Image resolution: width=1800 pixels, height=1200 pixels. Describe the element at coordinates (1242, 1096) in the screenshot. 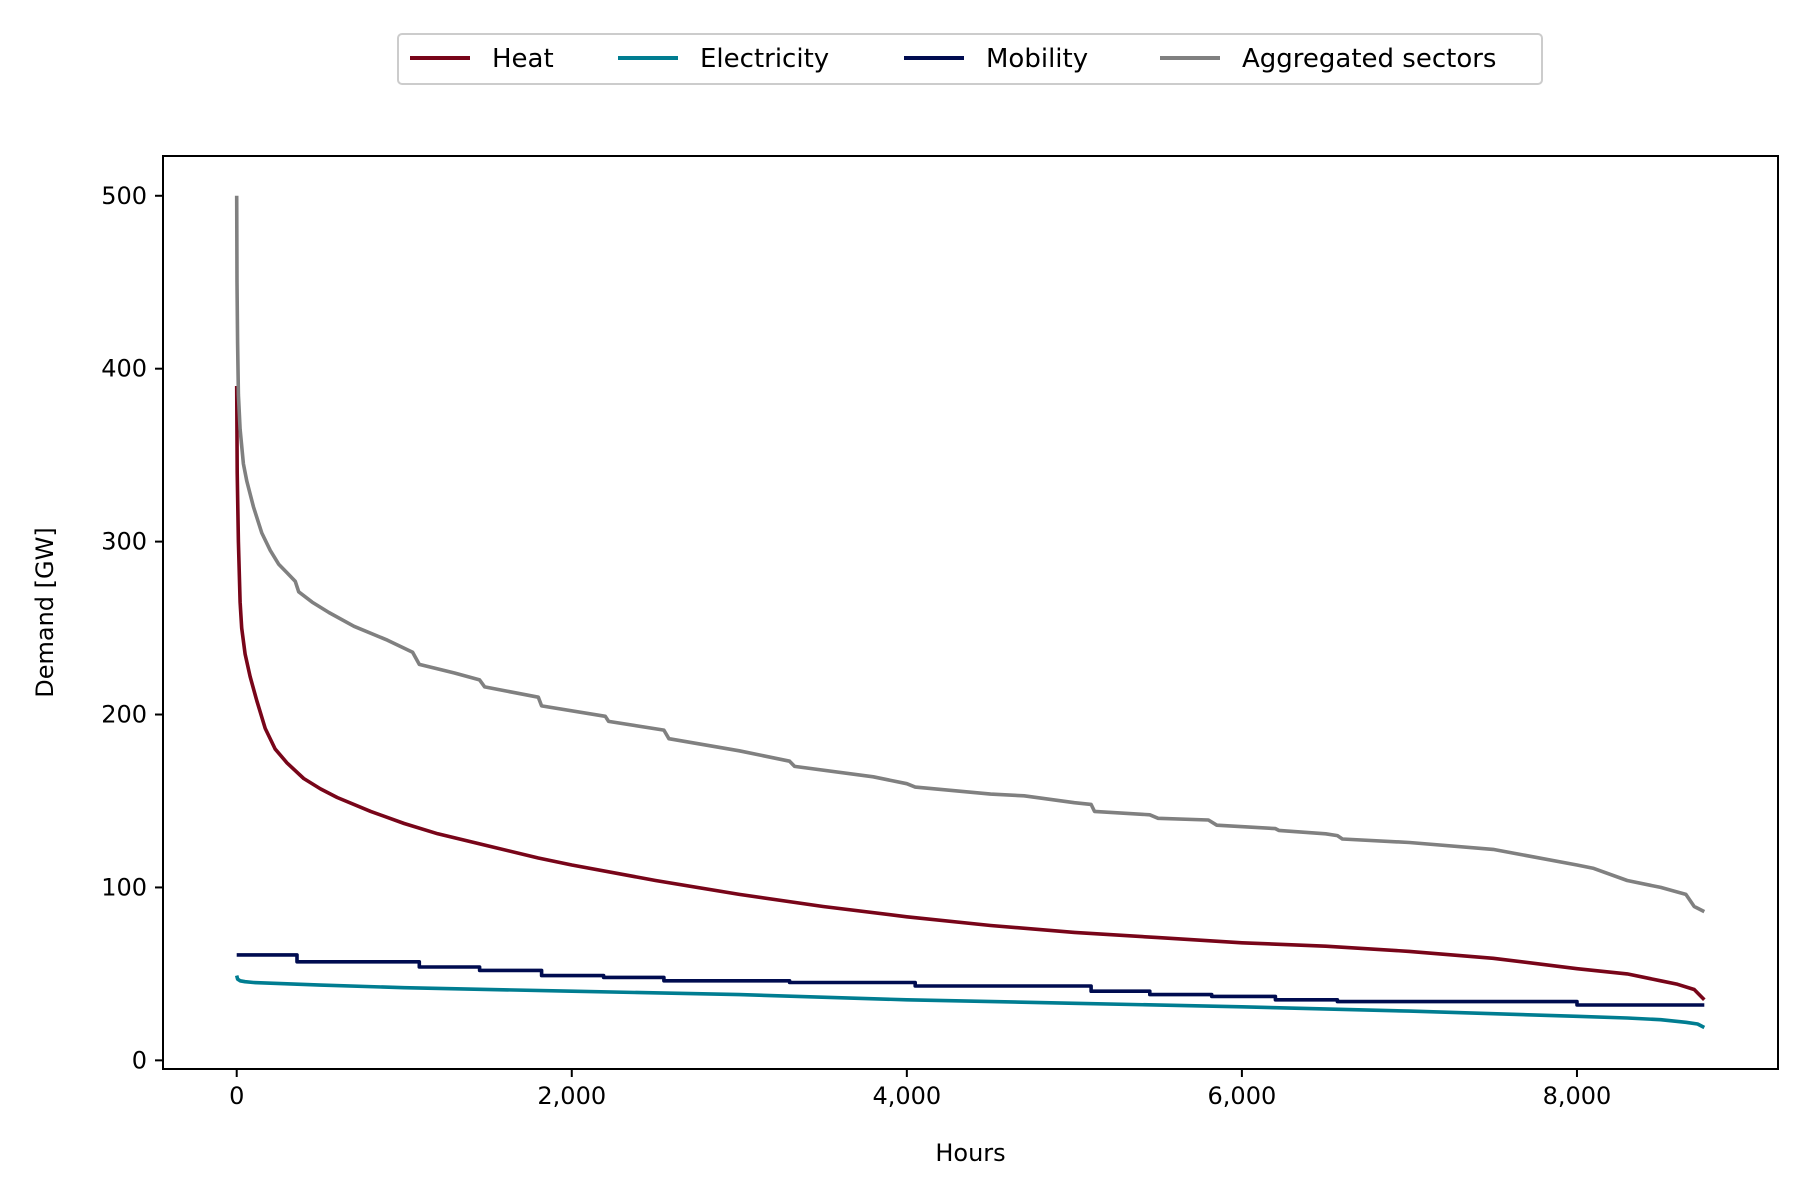

I see `x-tick-label: 6,000` at that location.